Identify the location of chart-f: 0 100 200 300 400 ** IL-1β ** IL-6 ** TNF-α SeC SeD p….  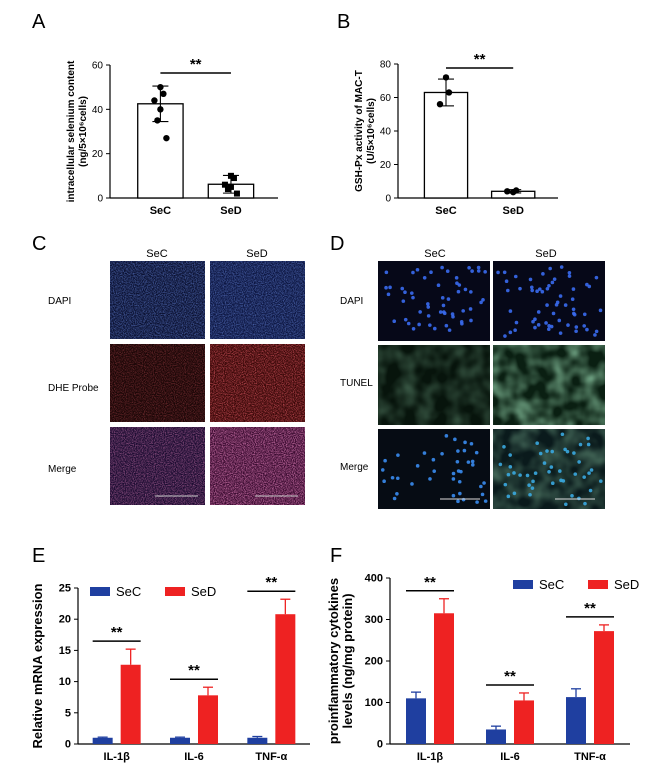
(482, 668).